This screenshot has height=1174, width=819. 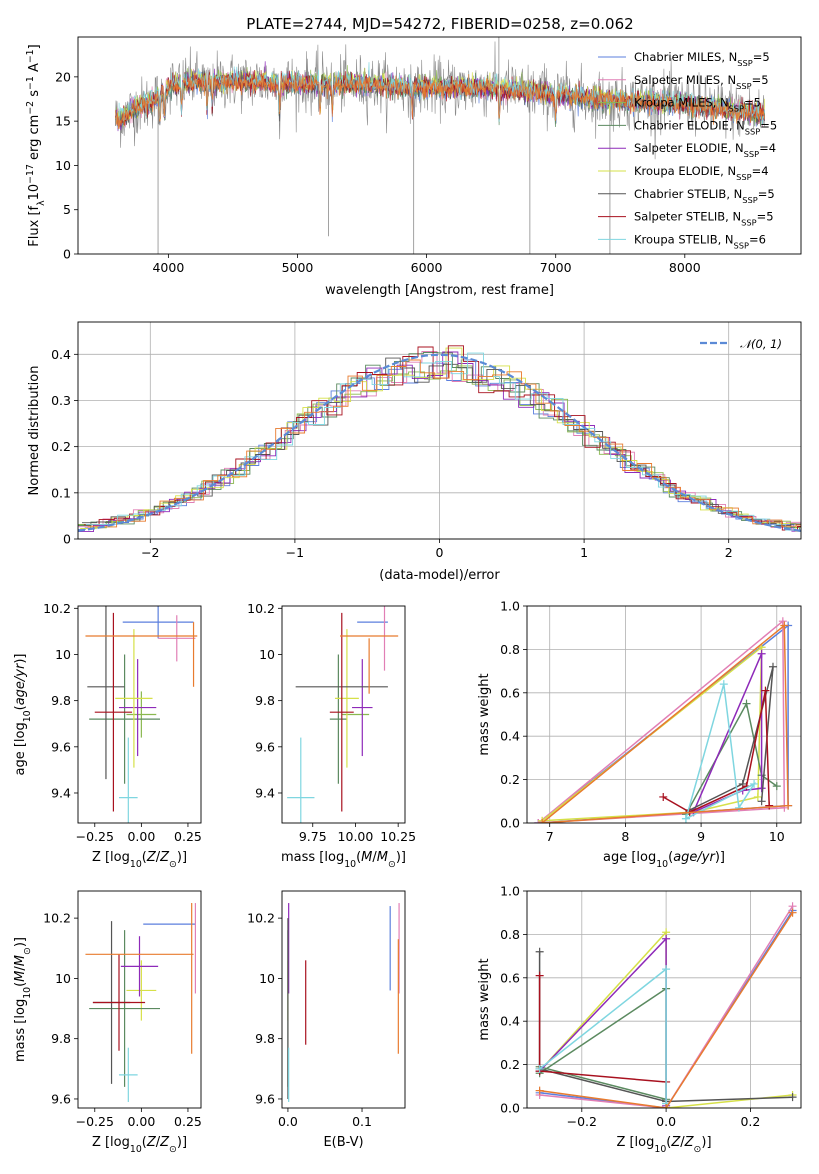 I want to click on y-tick-label: 5, so click(x=67, y=209).